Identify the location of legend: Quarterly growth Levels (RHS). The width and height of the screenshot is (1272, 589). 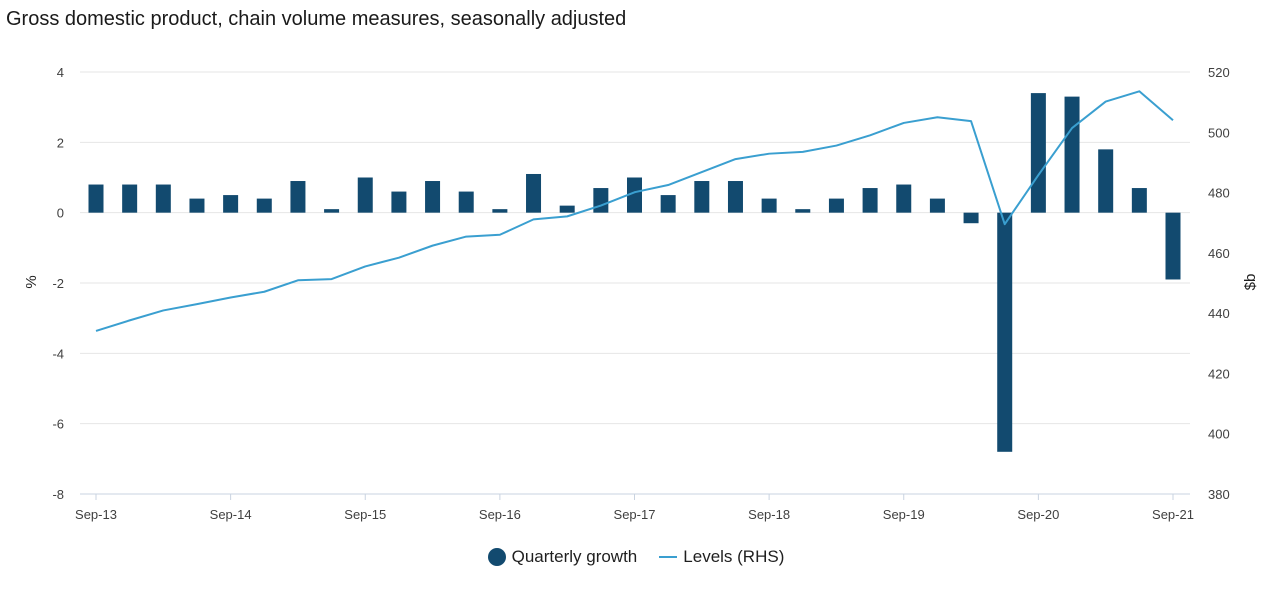
(636, 557).